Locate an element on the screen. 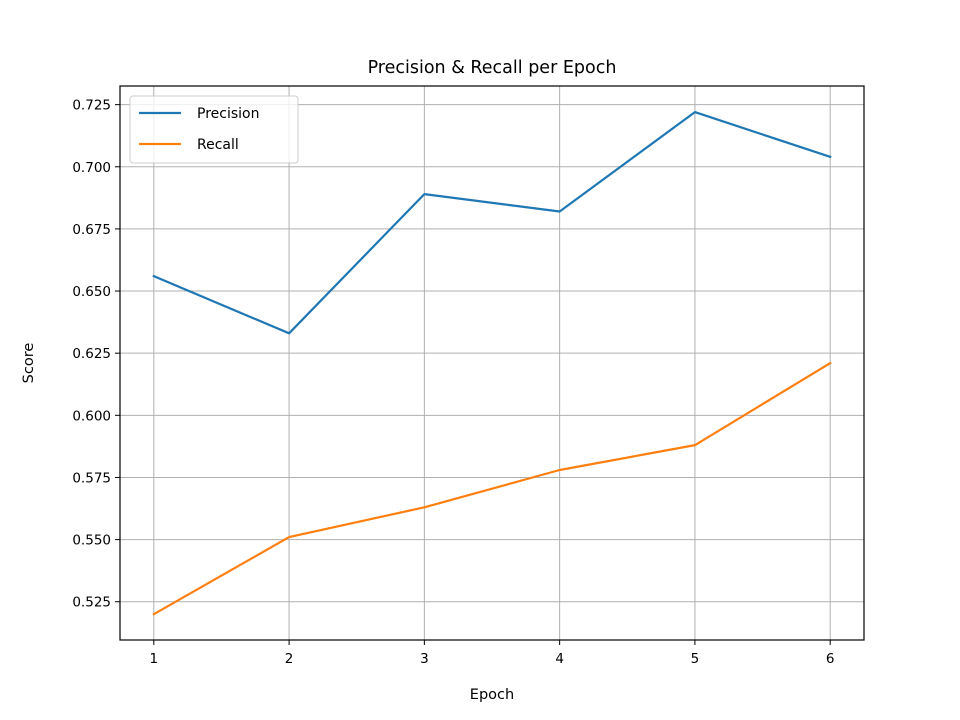 The width and height of the screenshot is (960, 720). legend-label-precision: Precision is located at coordinates (228, 114).